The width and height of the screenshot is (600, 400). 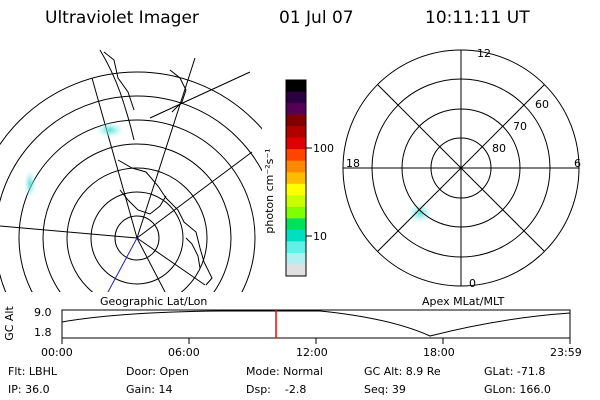 I want to click on instrument-title: Ultraviolet Imager, so click(x=122, y=18).